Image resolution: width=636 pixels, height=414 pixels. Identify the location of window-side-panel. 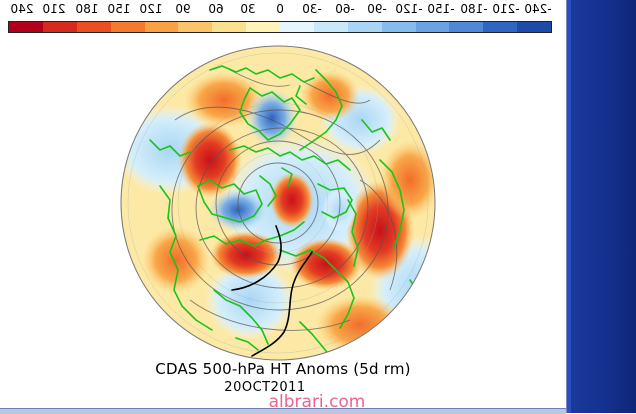
(601, 206).